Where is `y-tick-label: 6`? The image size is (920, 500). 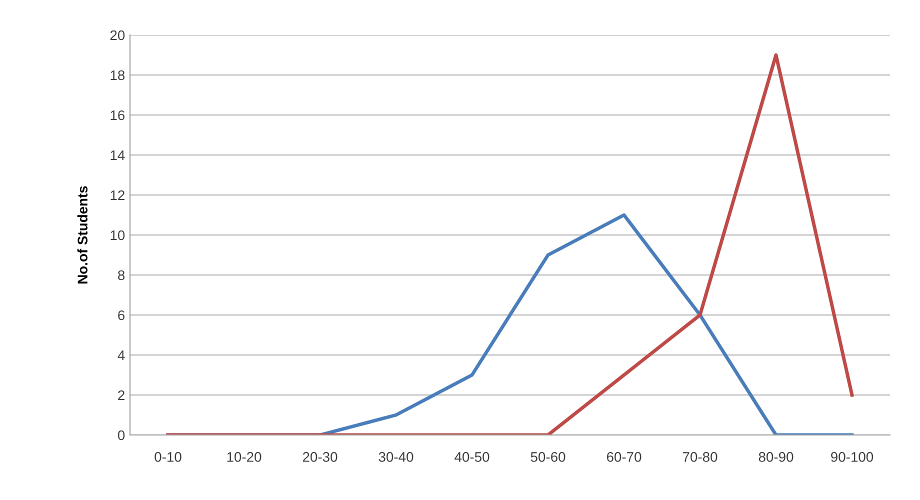 y-tick-label: 6 is located at coordinates (121, 315).